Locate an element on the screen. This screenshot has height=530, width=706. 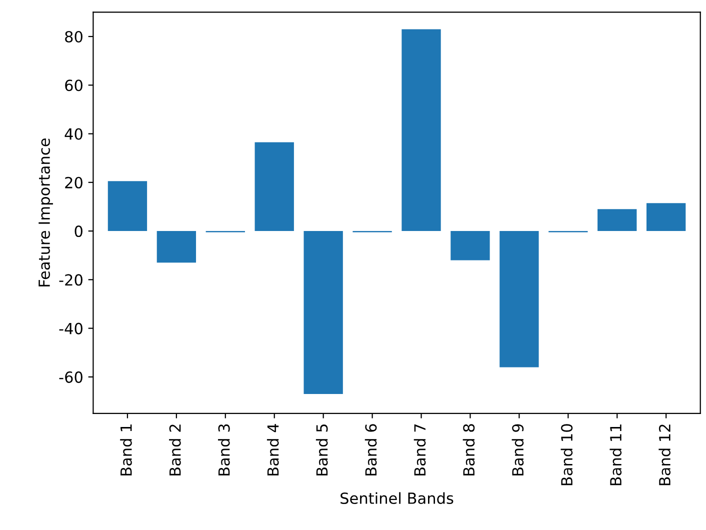
x-tick-label: Band 11 is located at coordinates (616, 455).